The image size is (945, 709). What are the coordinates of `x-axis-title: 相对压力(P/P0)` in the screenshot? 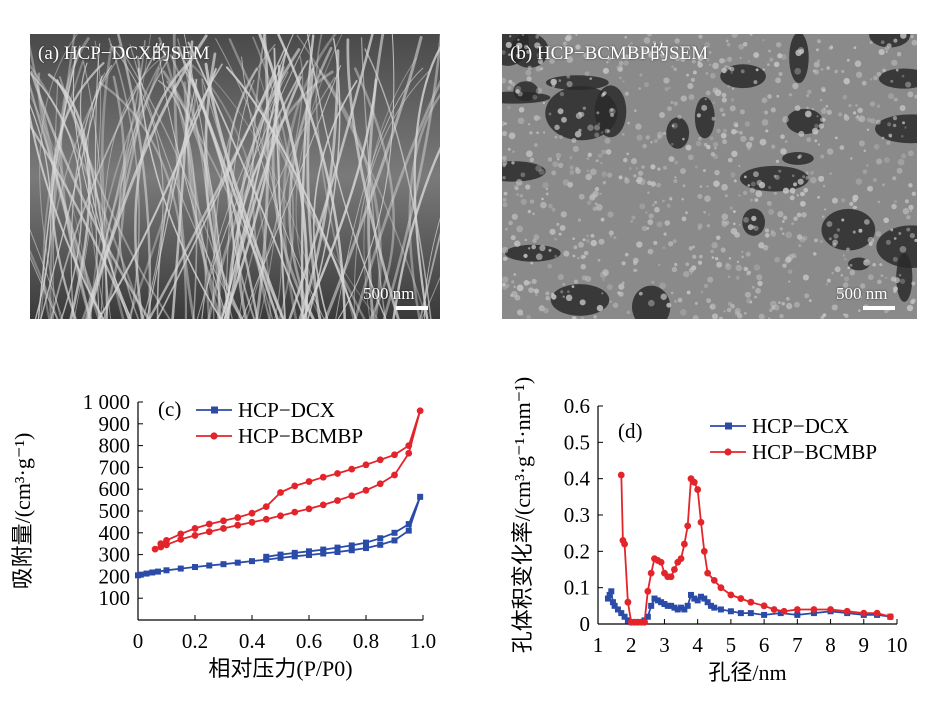 It's located at (280, 668).